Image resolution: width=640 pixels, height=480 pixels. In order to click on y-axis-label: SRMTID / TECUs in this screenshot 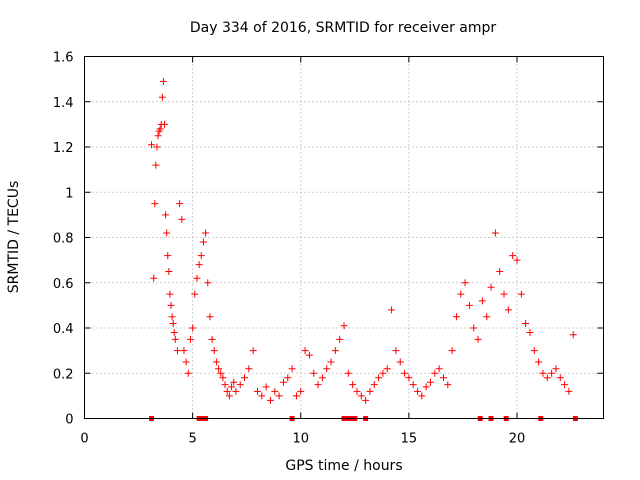, I will do `click(14, 237)`.